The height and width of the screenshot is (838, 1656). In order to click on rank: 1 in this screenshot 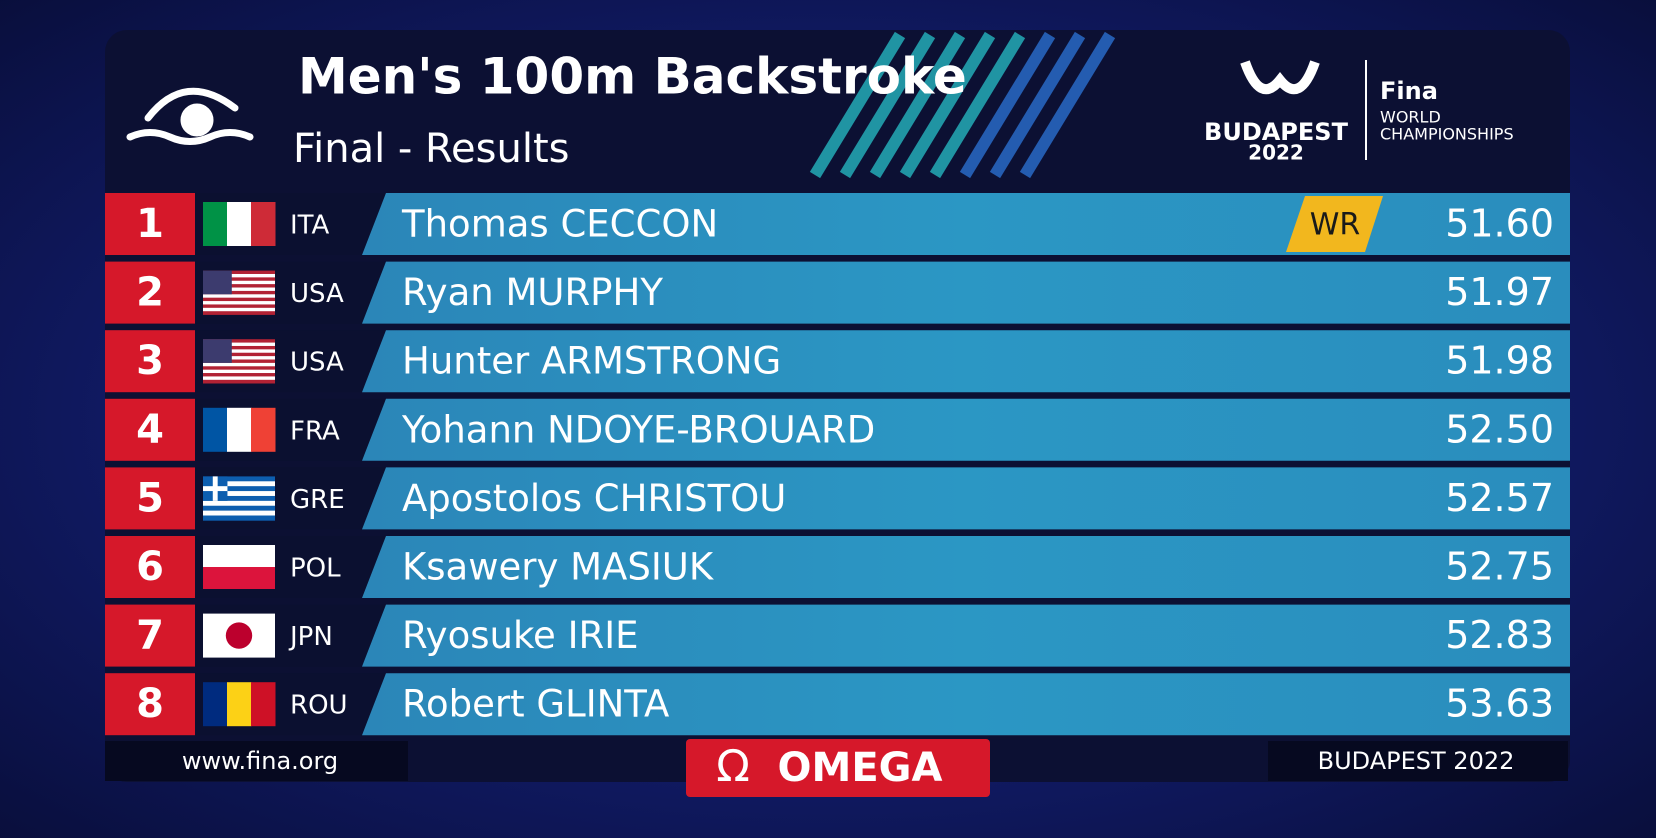, I will do `click(150, 224)`.